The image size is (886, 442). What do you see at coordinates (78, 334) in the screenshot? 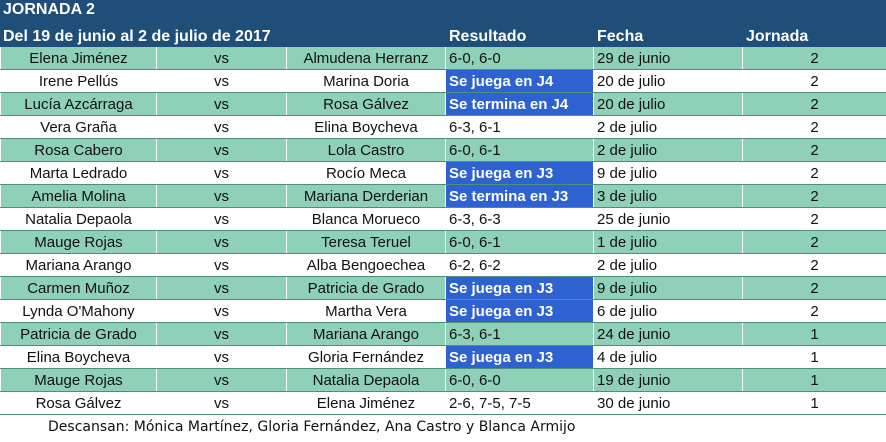
I see `player-1-cell: Patricia de Grado` at bounding box center [78, 334].